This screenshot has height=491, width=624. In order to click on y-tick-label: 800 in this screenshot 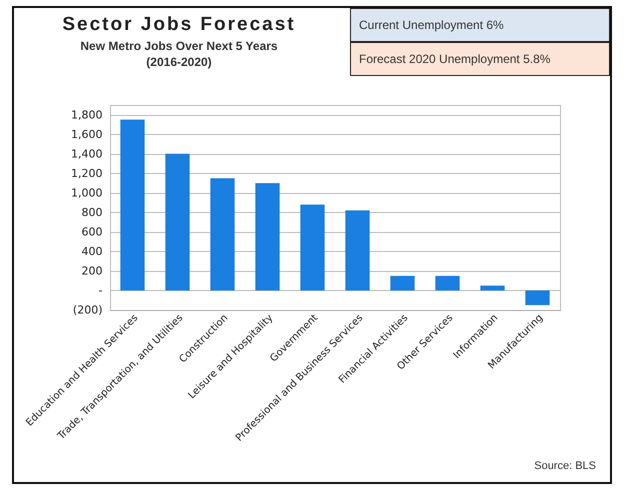, I will do `click(92, 212)`.